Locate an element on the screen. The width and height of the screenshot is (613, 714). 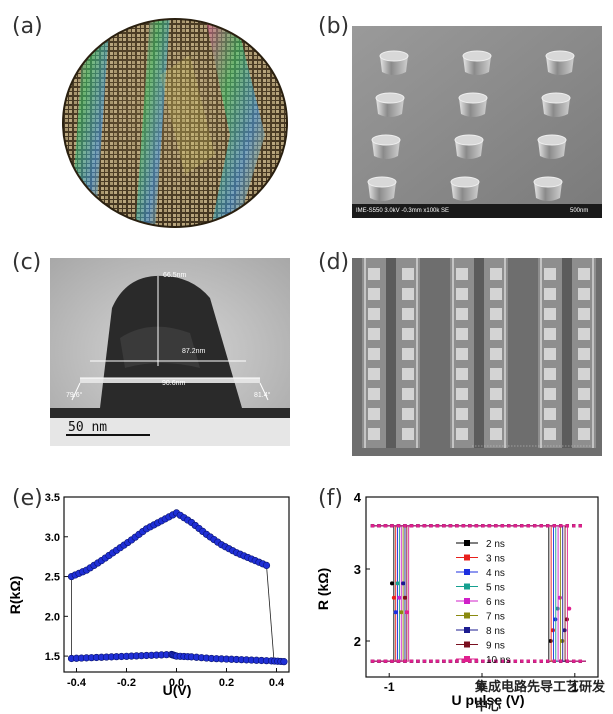
chart-e-reset-line is located at coordinates (270, 613).